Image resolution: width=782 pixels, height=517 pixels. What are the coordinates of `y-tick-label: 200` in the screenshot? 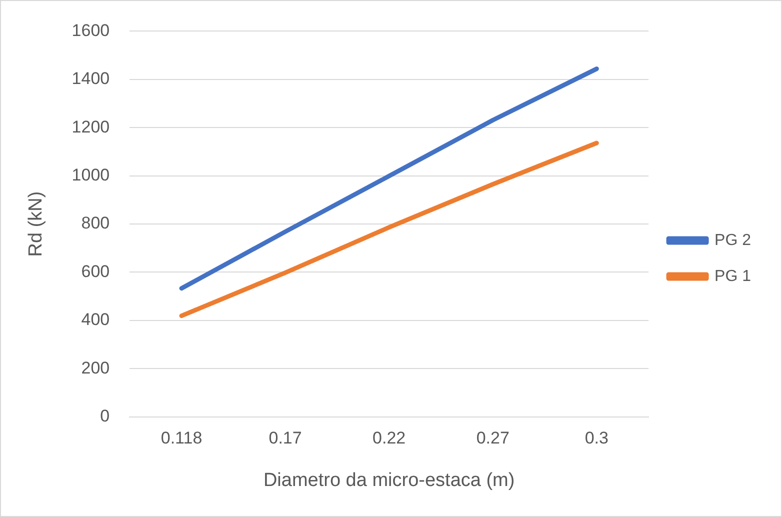 It's located at (95, 368).